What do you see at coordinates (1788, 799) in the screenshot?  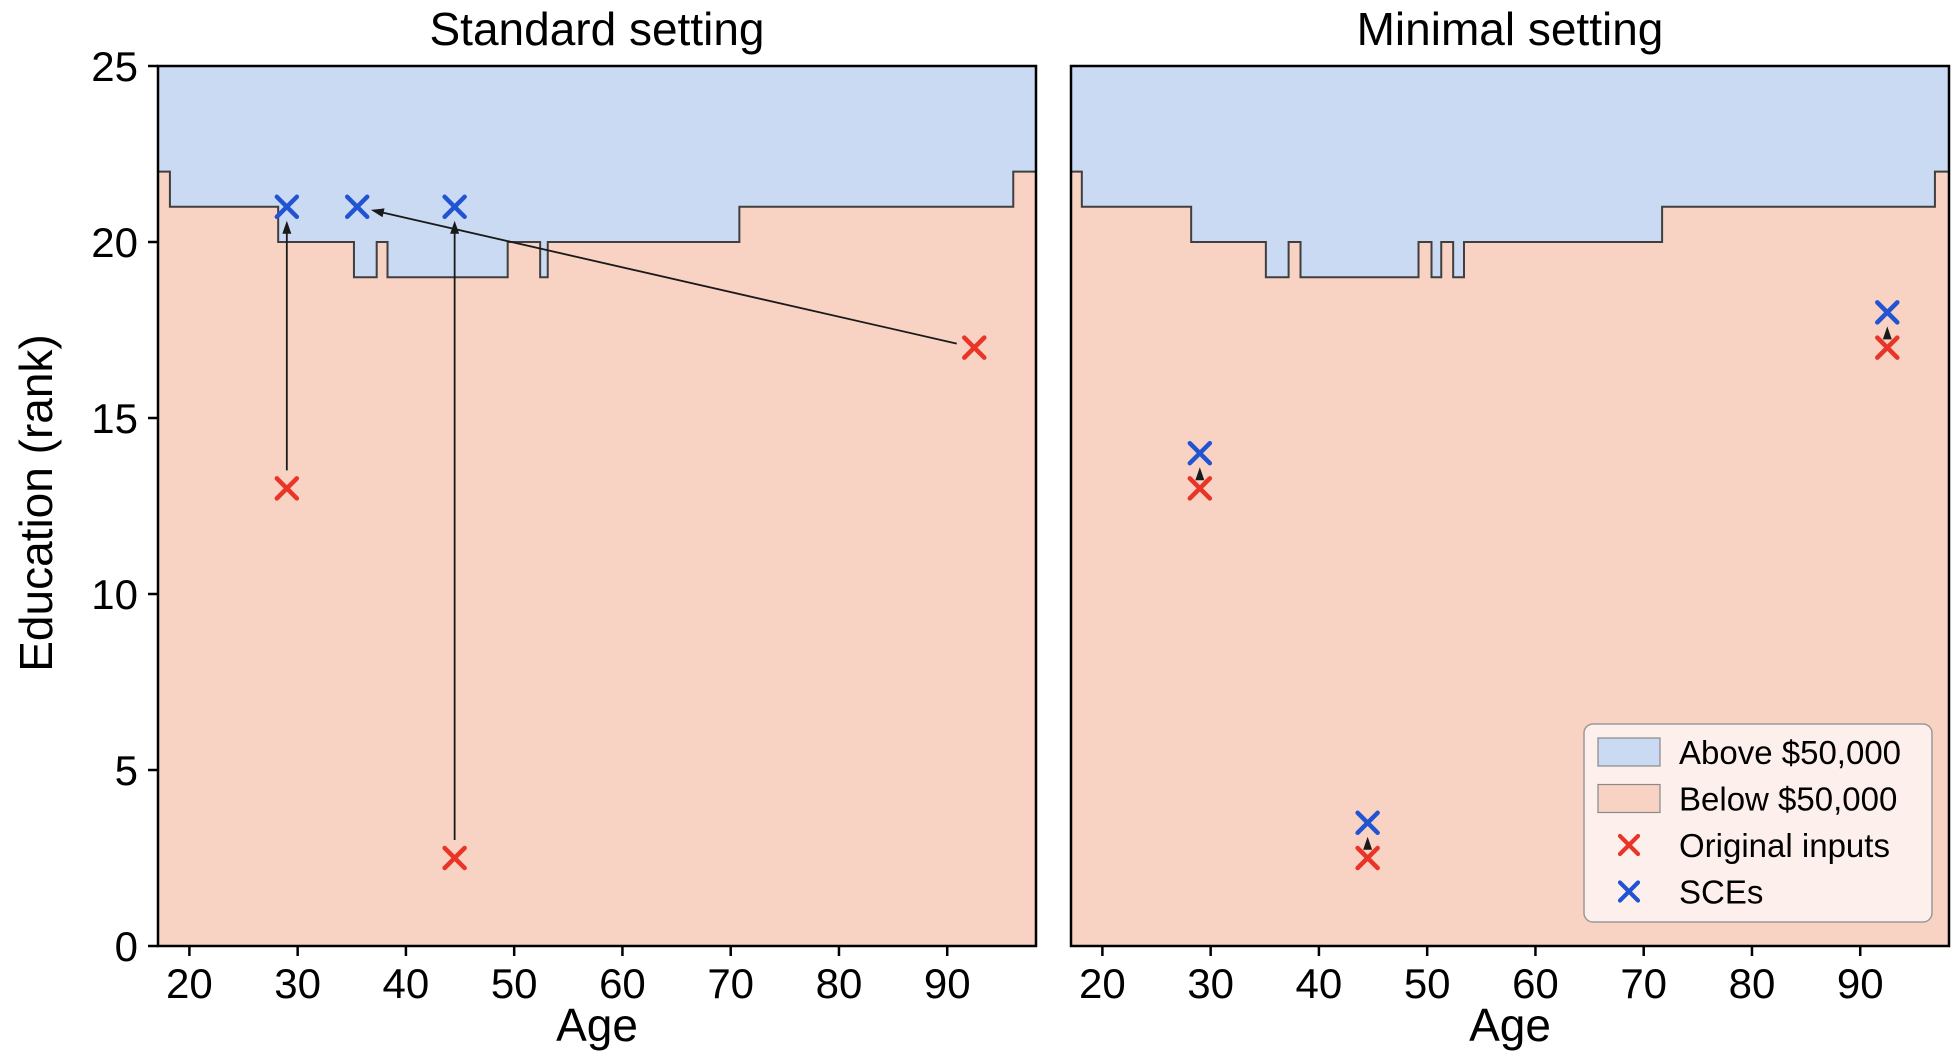 I see `legend-label: Below $50,000` at bounding box center [1788, 799].